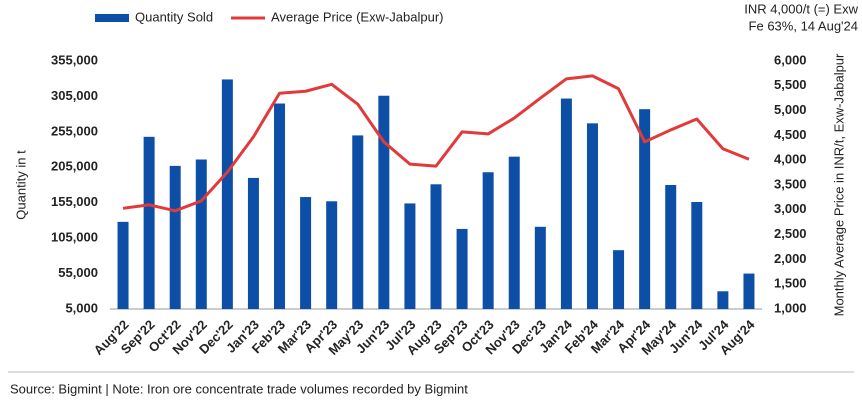  Describe the element at coordinates (803, 25) in the screenshot. I see `annotation: Fe 63%, 14 Aug'24` at that location.